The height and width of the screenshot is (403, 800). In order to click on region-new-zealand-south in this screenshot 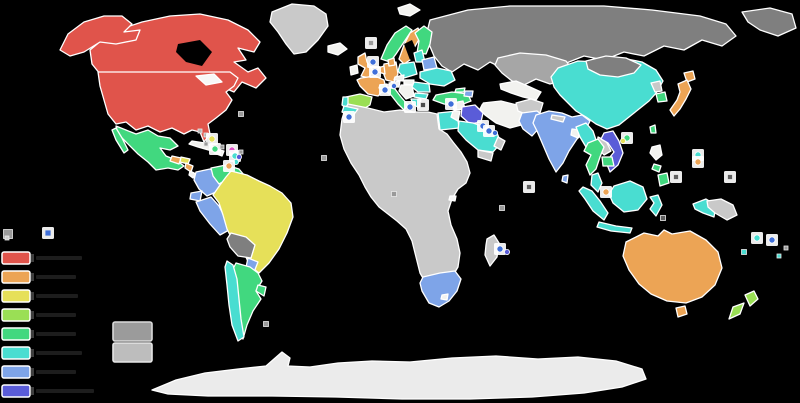, I will do `click(736, 311)`.